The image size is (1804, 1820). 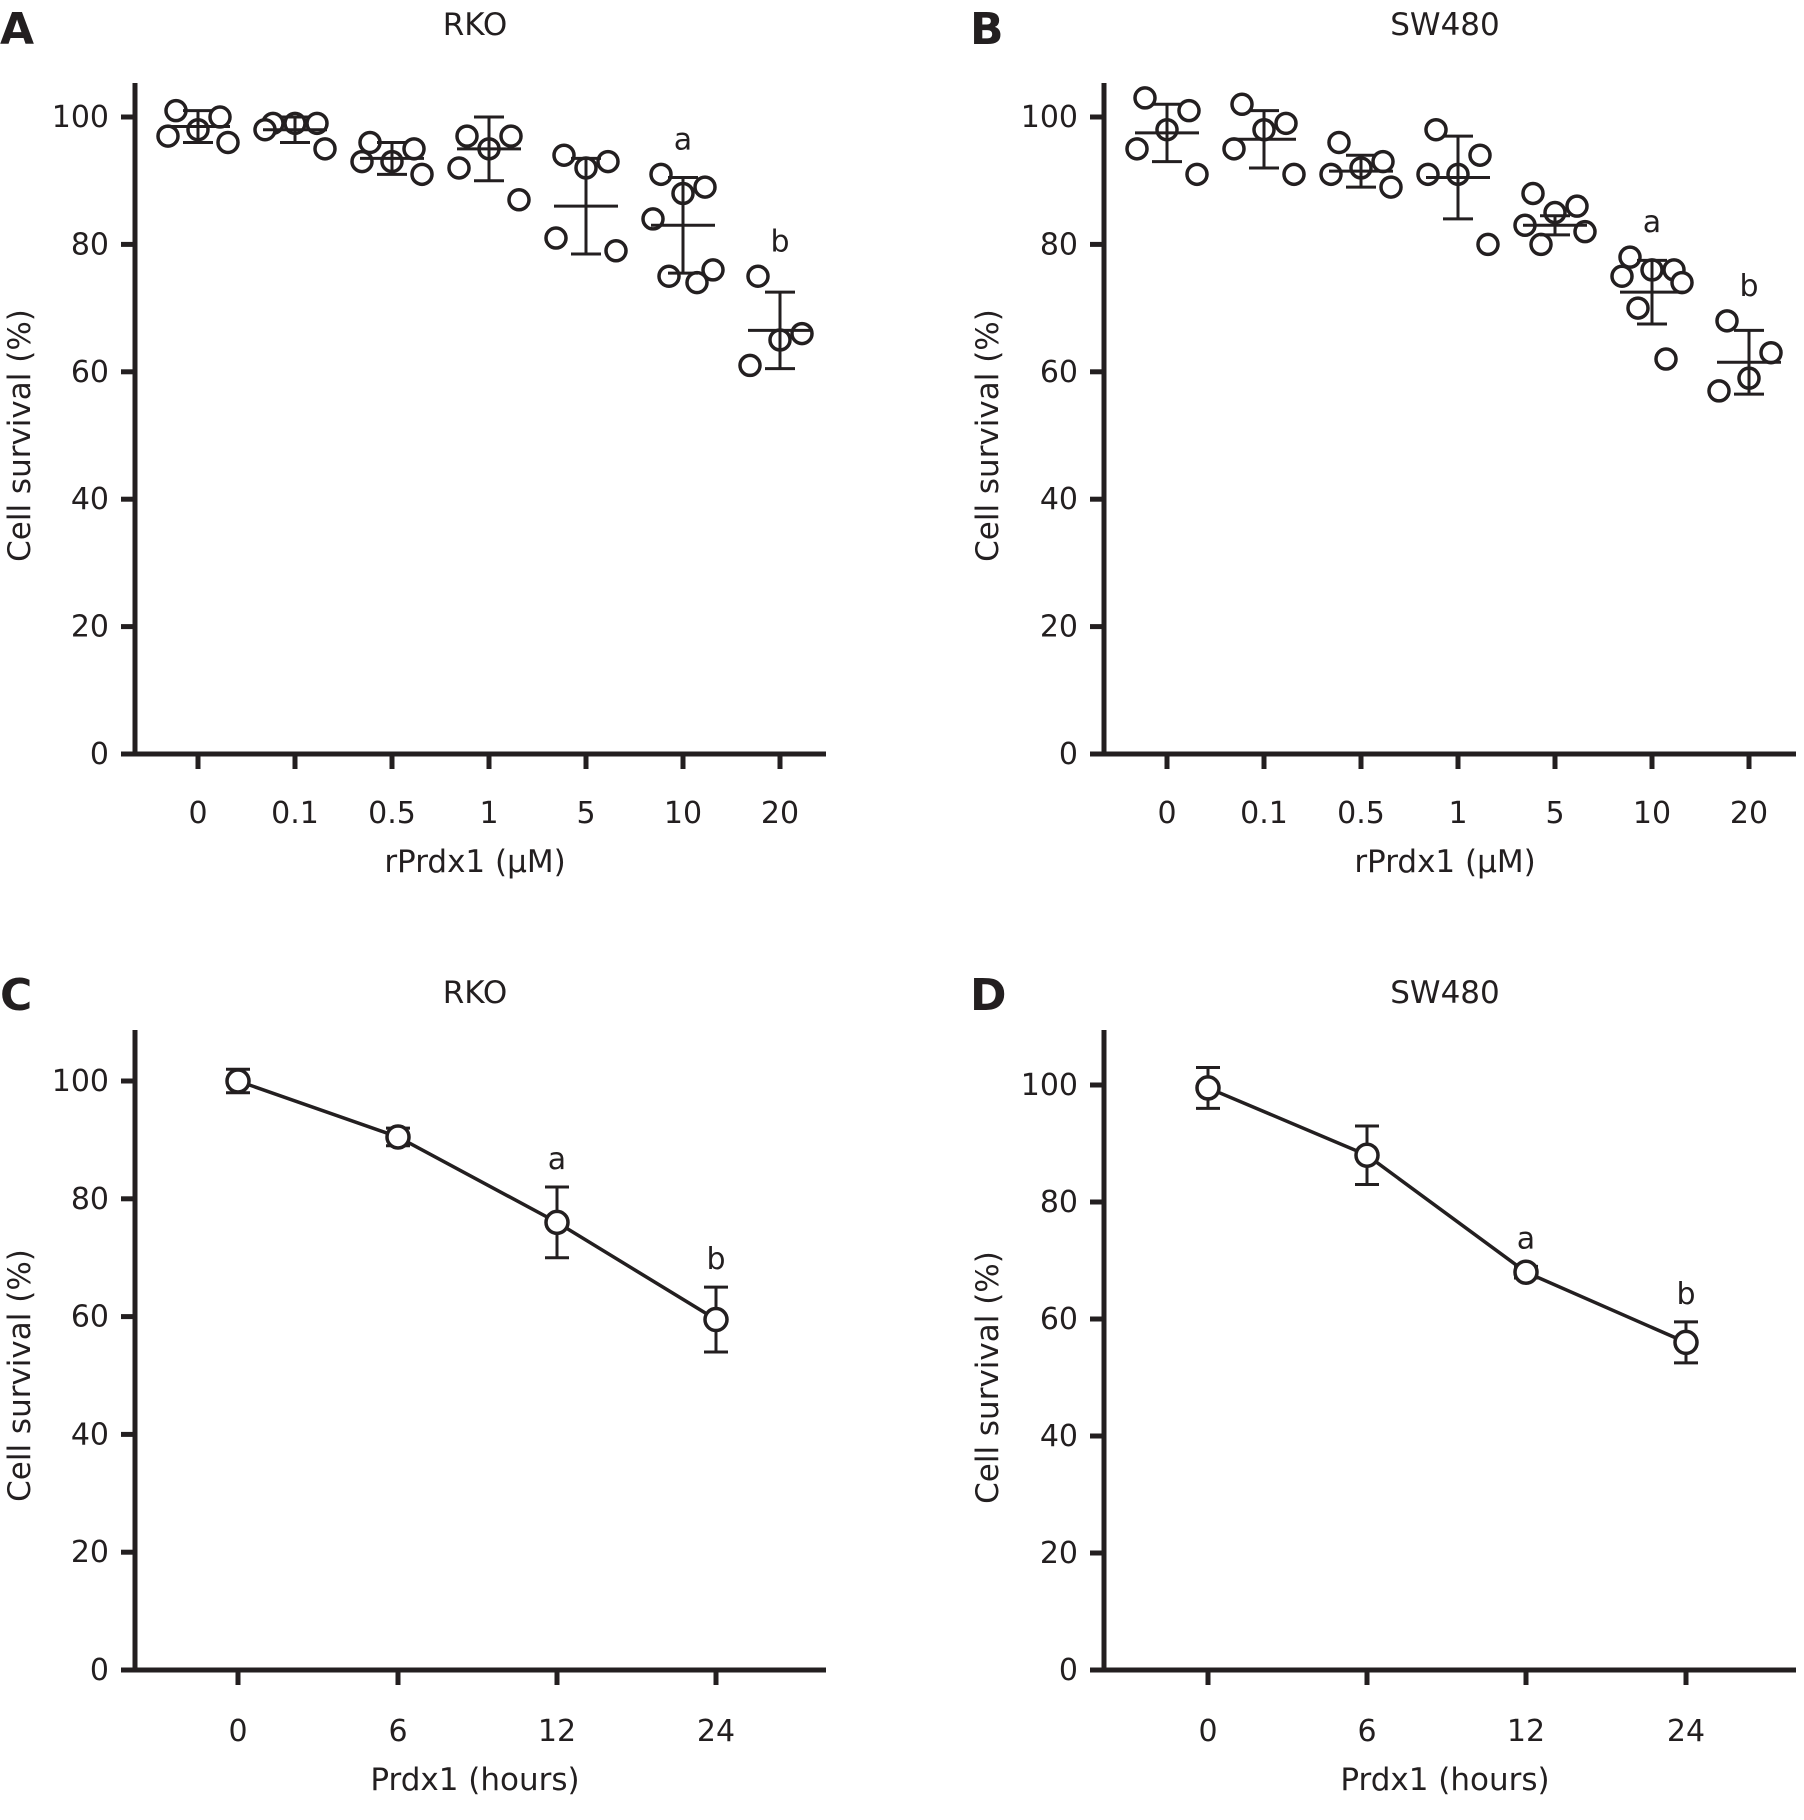 What do you see at coordinates (1447, 1215) in the screenshot?
I see `series-line` at bounding box center [1447, 1215].